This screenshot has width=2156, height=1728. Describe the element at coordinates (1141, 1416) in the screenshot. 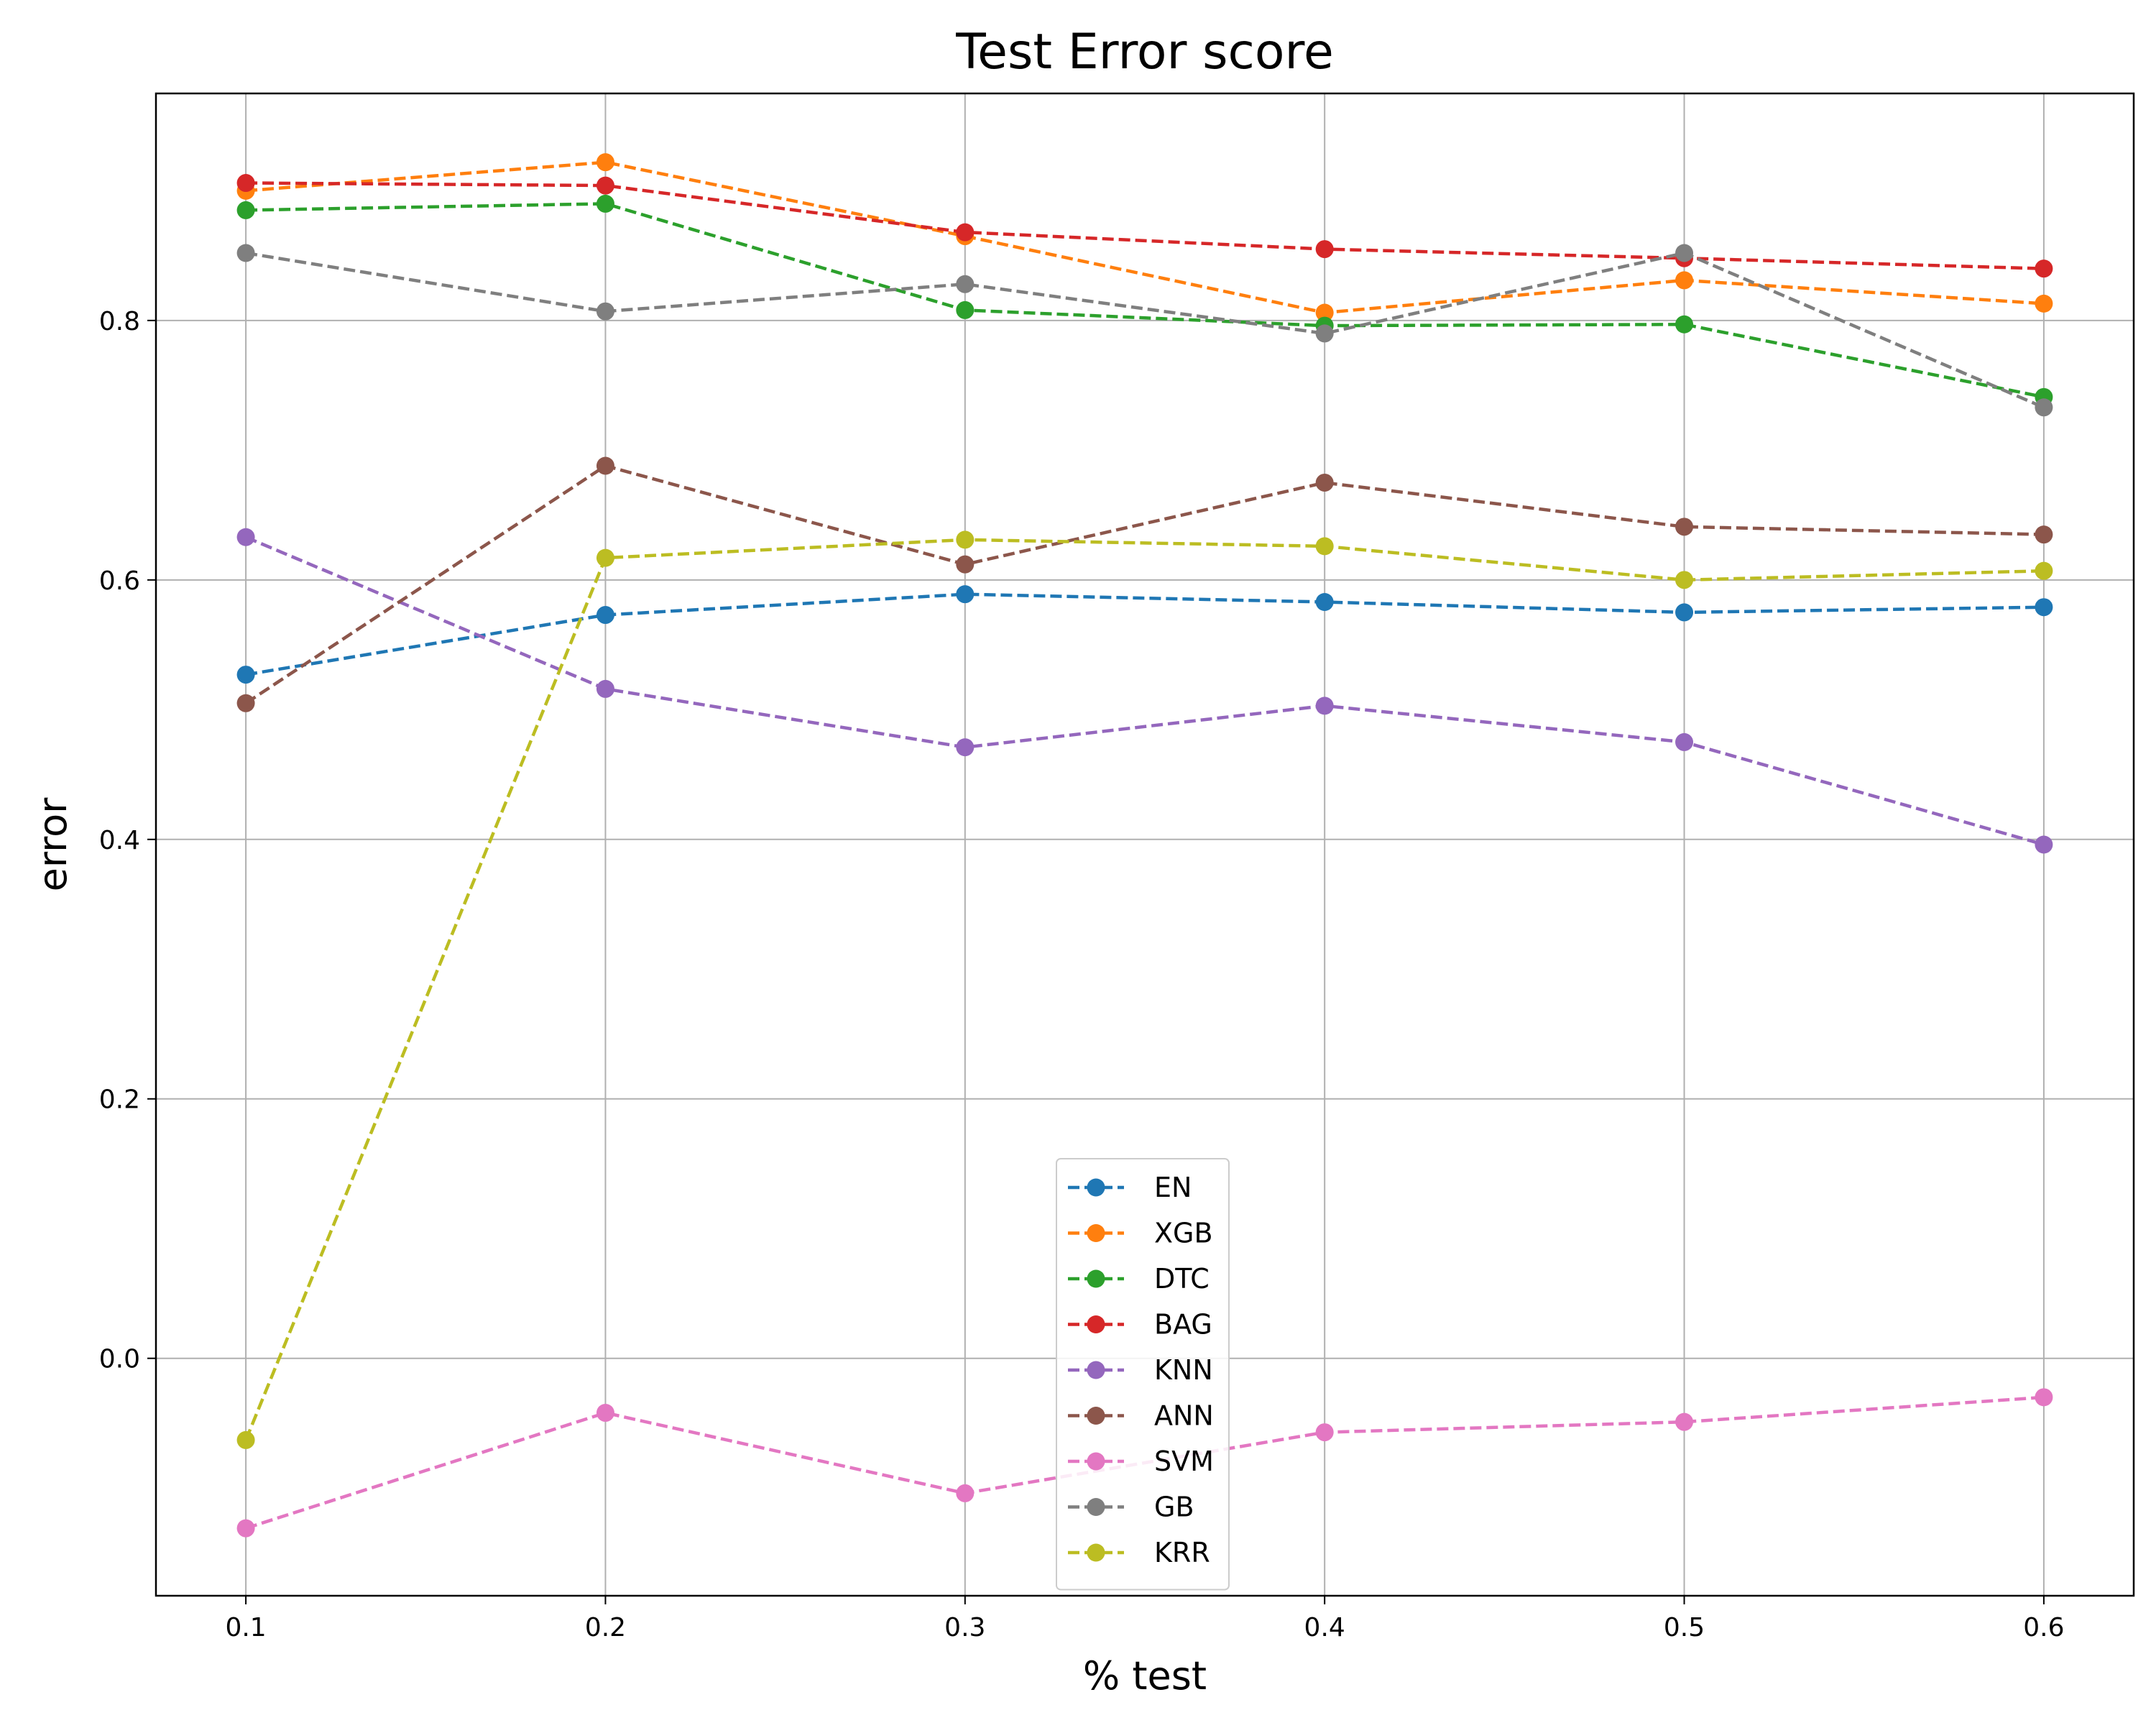

I see `legend-item-ann: ANN` at that location.